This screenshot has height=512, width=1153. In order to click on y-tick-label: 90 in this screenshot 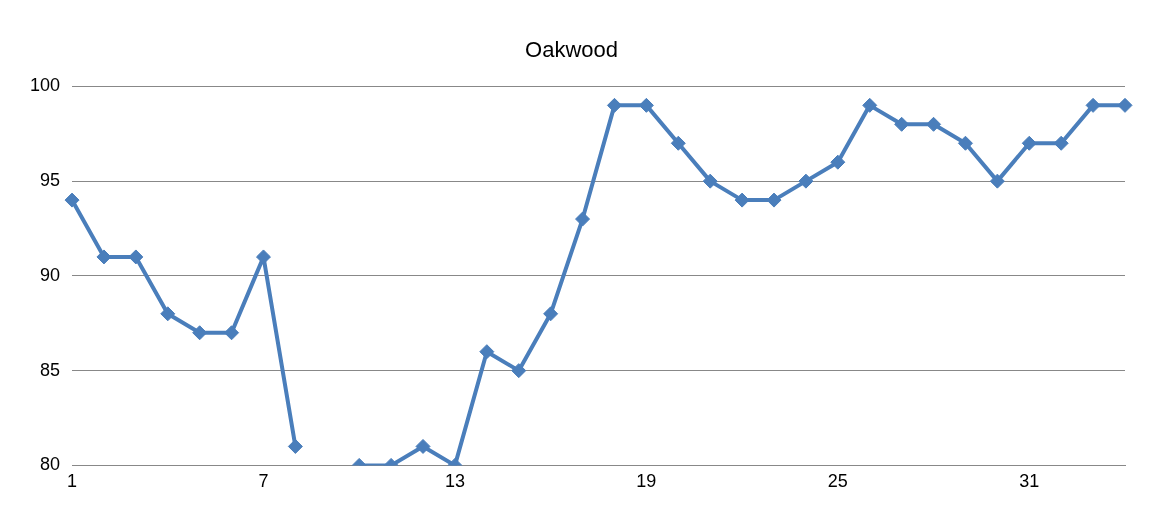, I will do `click(50, 274)`.